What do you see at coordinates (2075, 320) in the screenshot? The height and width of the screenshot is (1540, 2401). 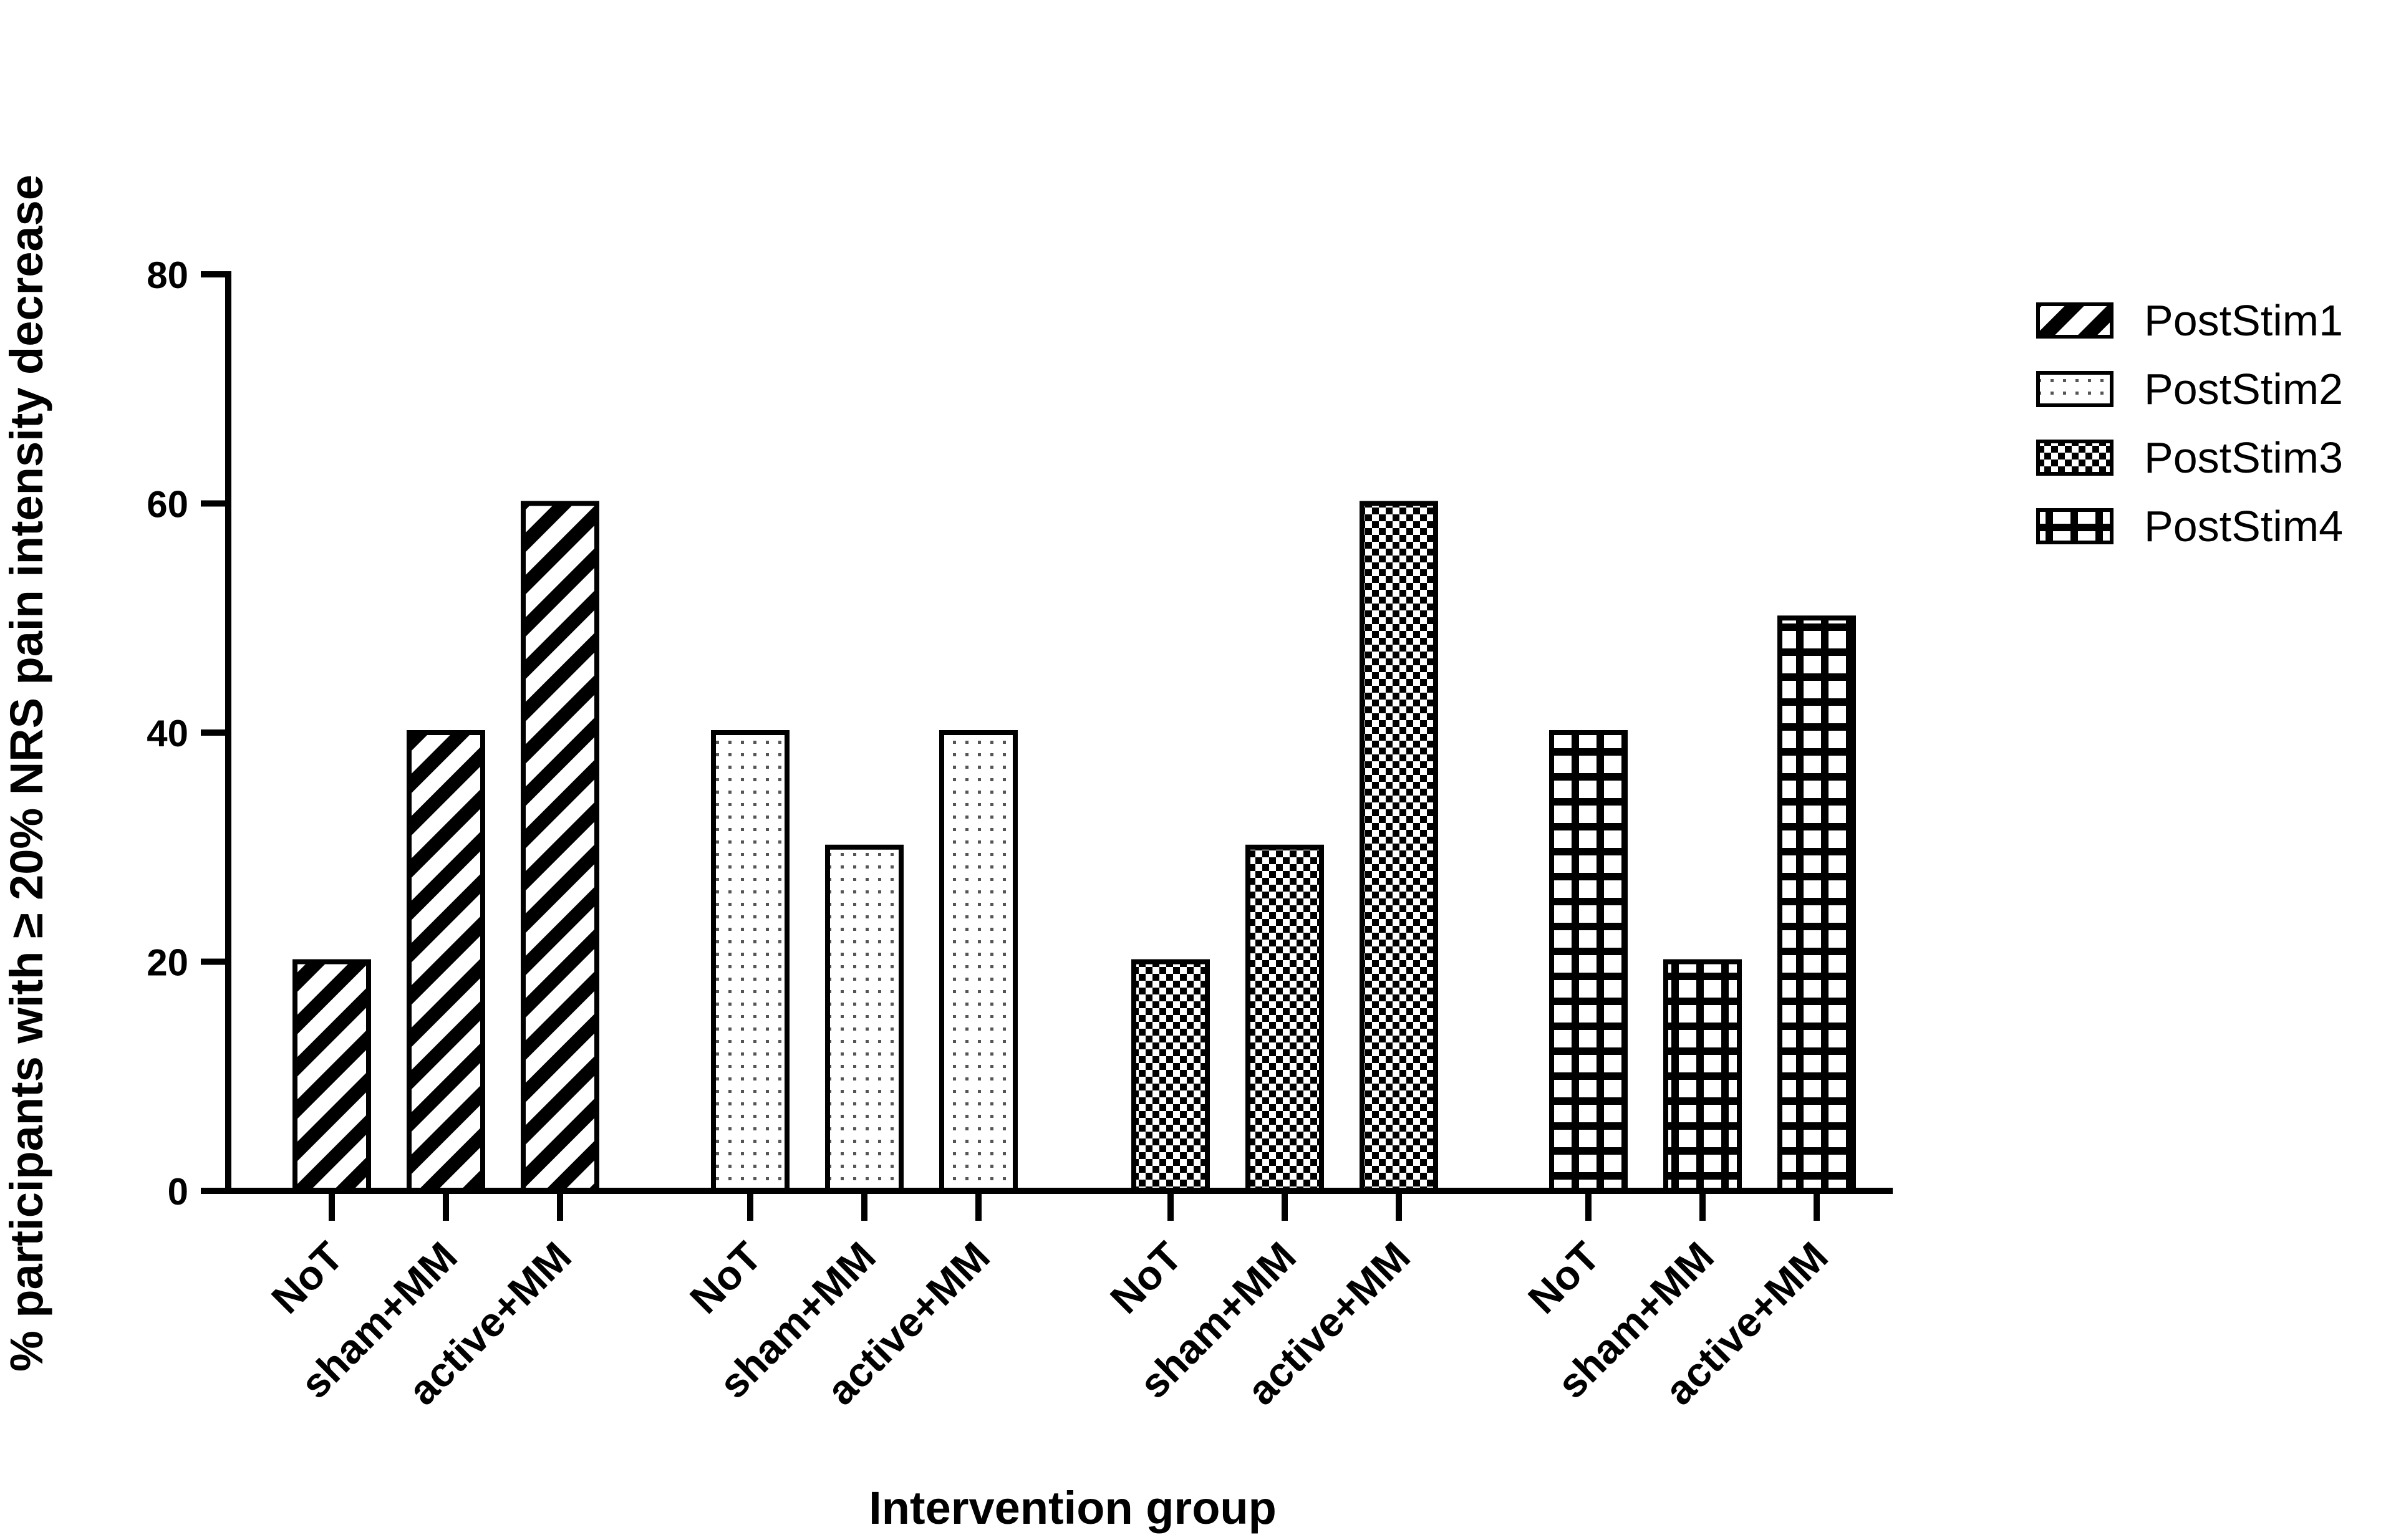 I see `legend-swatch-poststim1` at bounding box center [2075, 320].